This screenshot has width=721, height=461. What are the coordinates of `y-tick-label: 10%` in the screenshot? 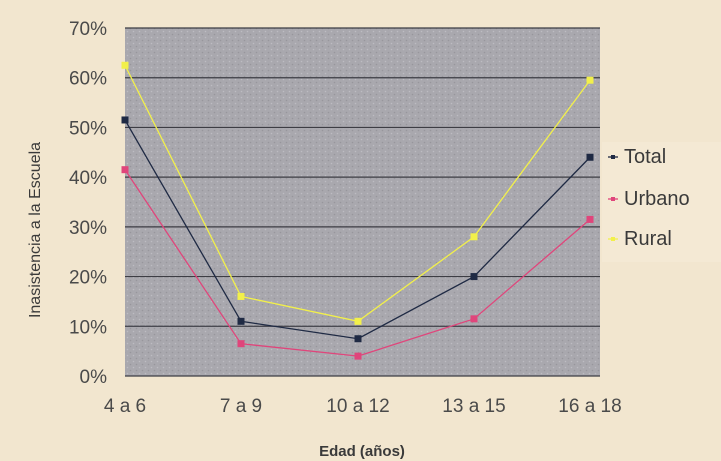 It's located at (88, 327).